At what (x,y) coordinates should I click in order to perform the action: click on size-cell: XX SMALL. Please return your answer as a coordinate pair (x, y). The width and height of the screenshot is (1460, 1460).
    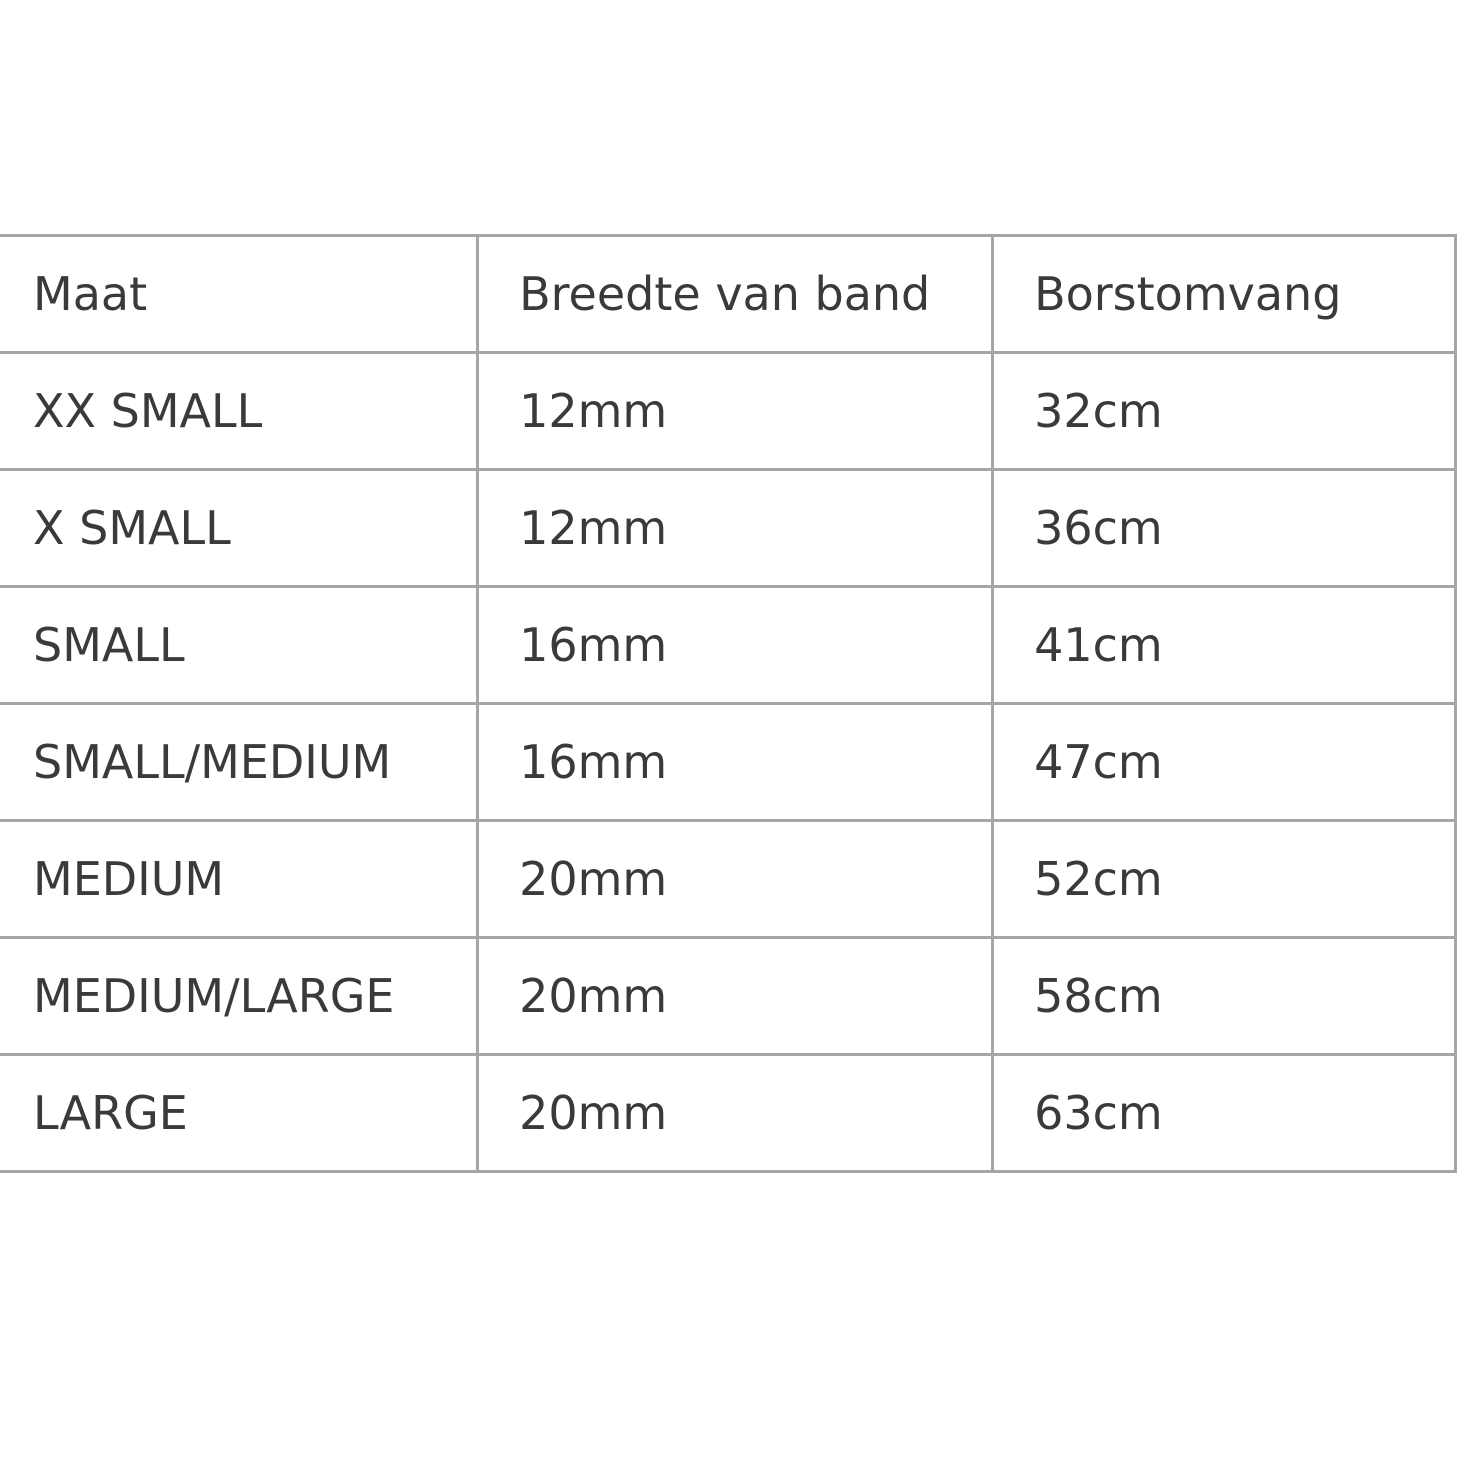
    Looking at the image, I should click on (240, 411).